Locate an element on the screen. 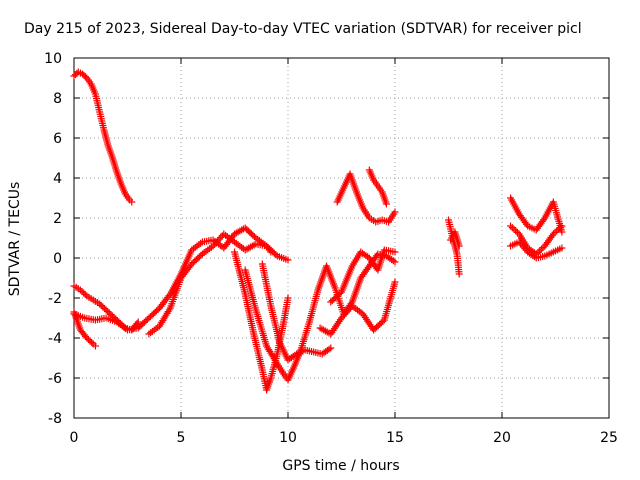  y-tick-label: 8 is located at coordinates (57, 99).